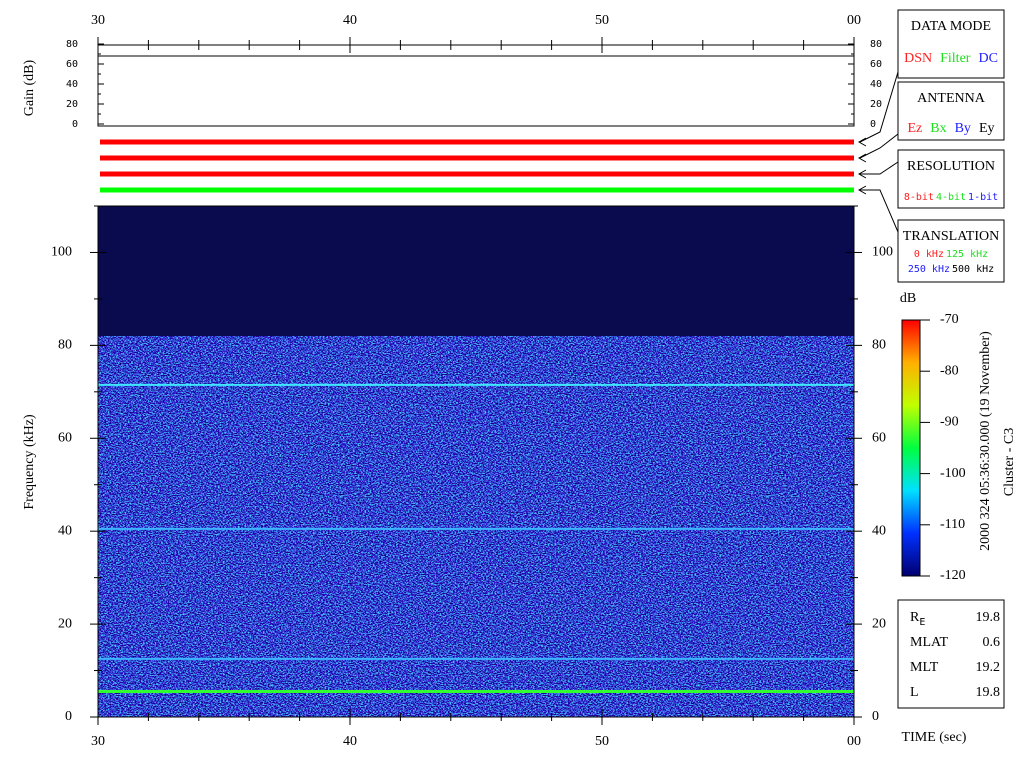  Describe the element at coordinates (918, 58) in the screenshot. I see `legend-item: DSN` at that location.